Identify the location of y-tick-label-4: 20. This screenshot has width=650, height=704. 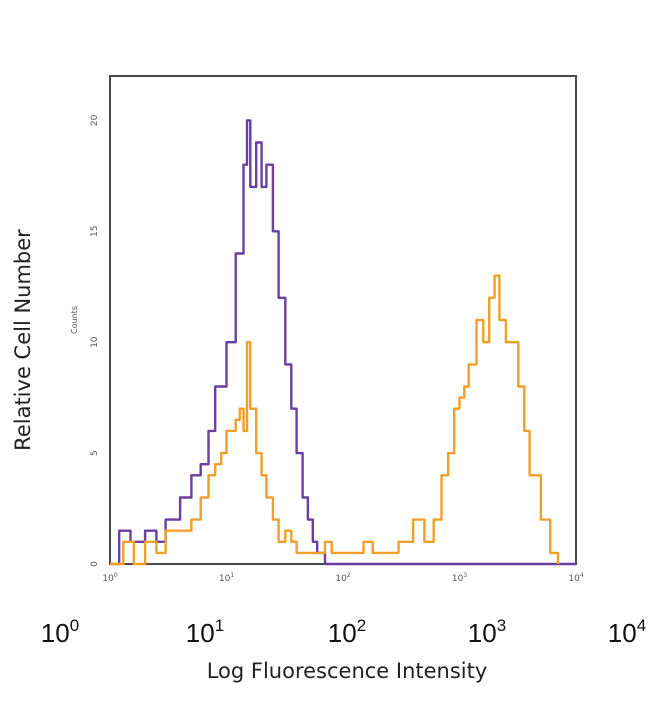
(95, 120).